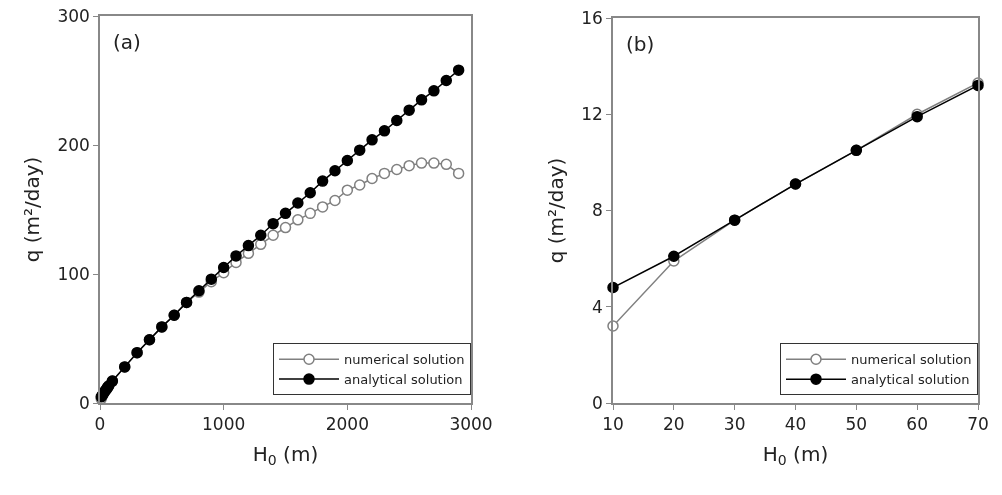 The height and width of the screenshot is (495, 1002). What do you see at coordinates (592, 114) in the screenshot?
I see `y-tick-label: 12` at bounding box center [592, 114].